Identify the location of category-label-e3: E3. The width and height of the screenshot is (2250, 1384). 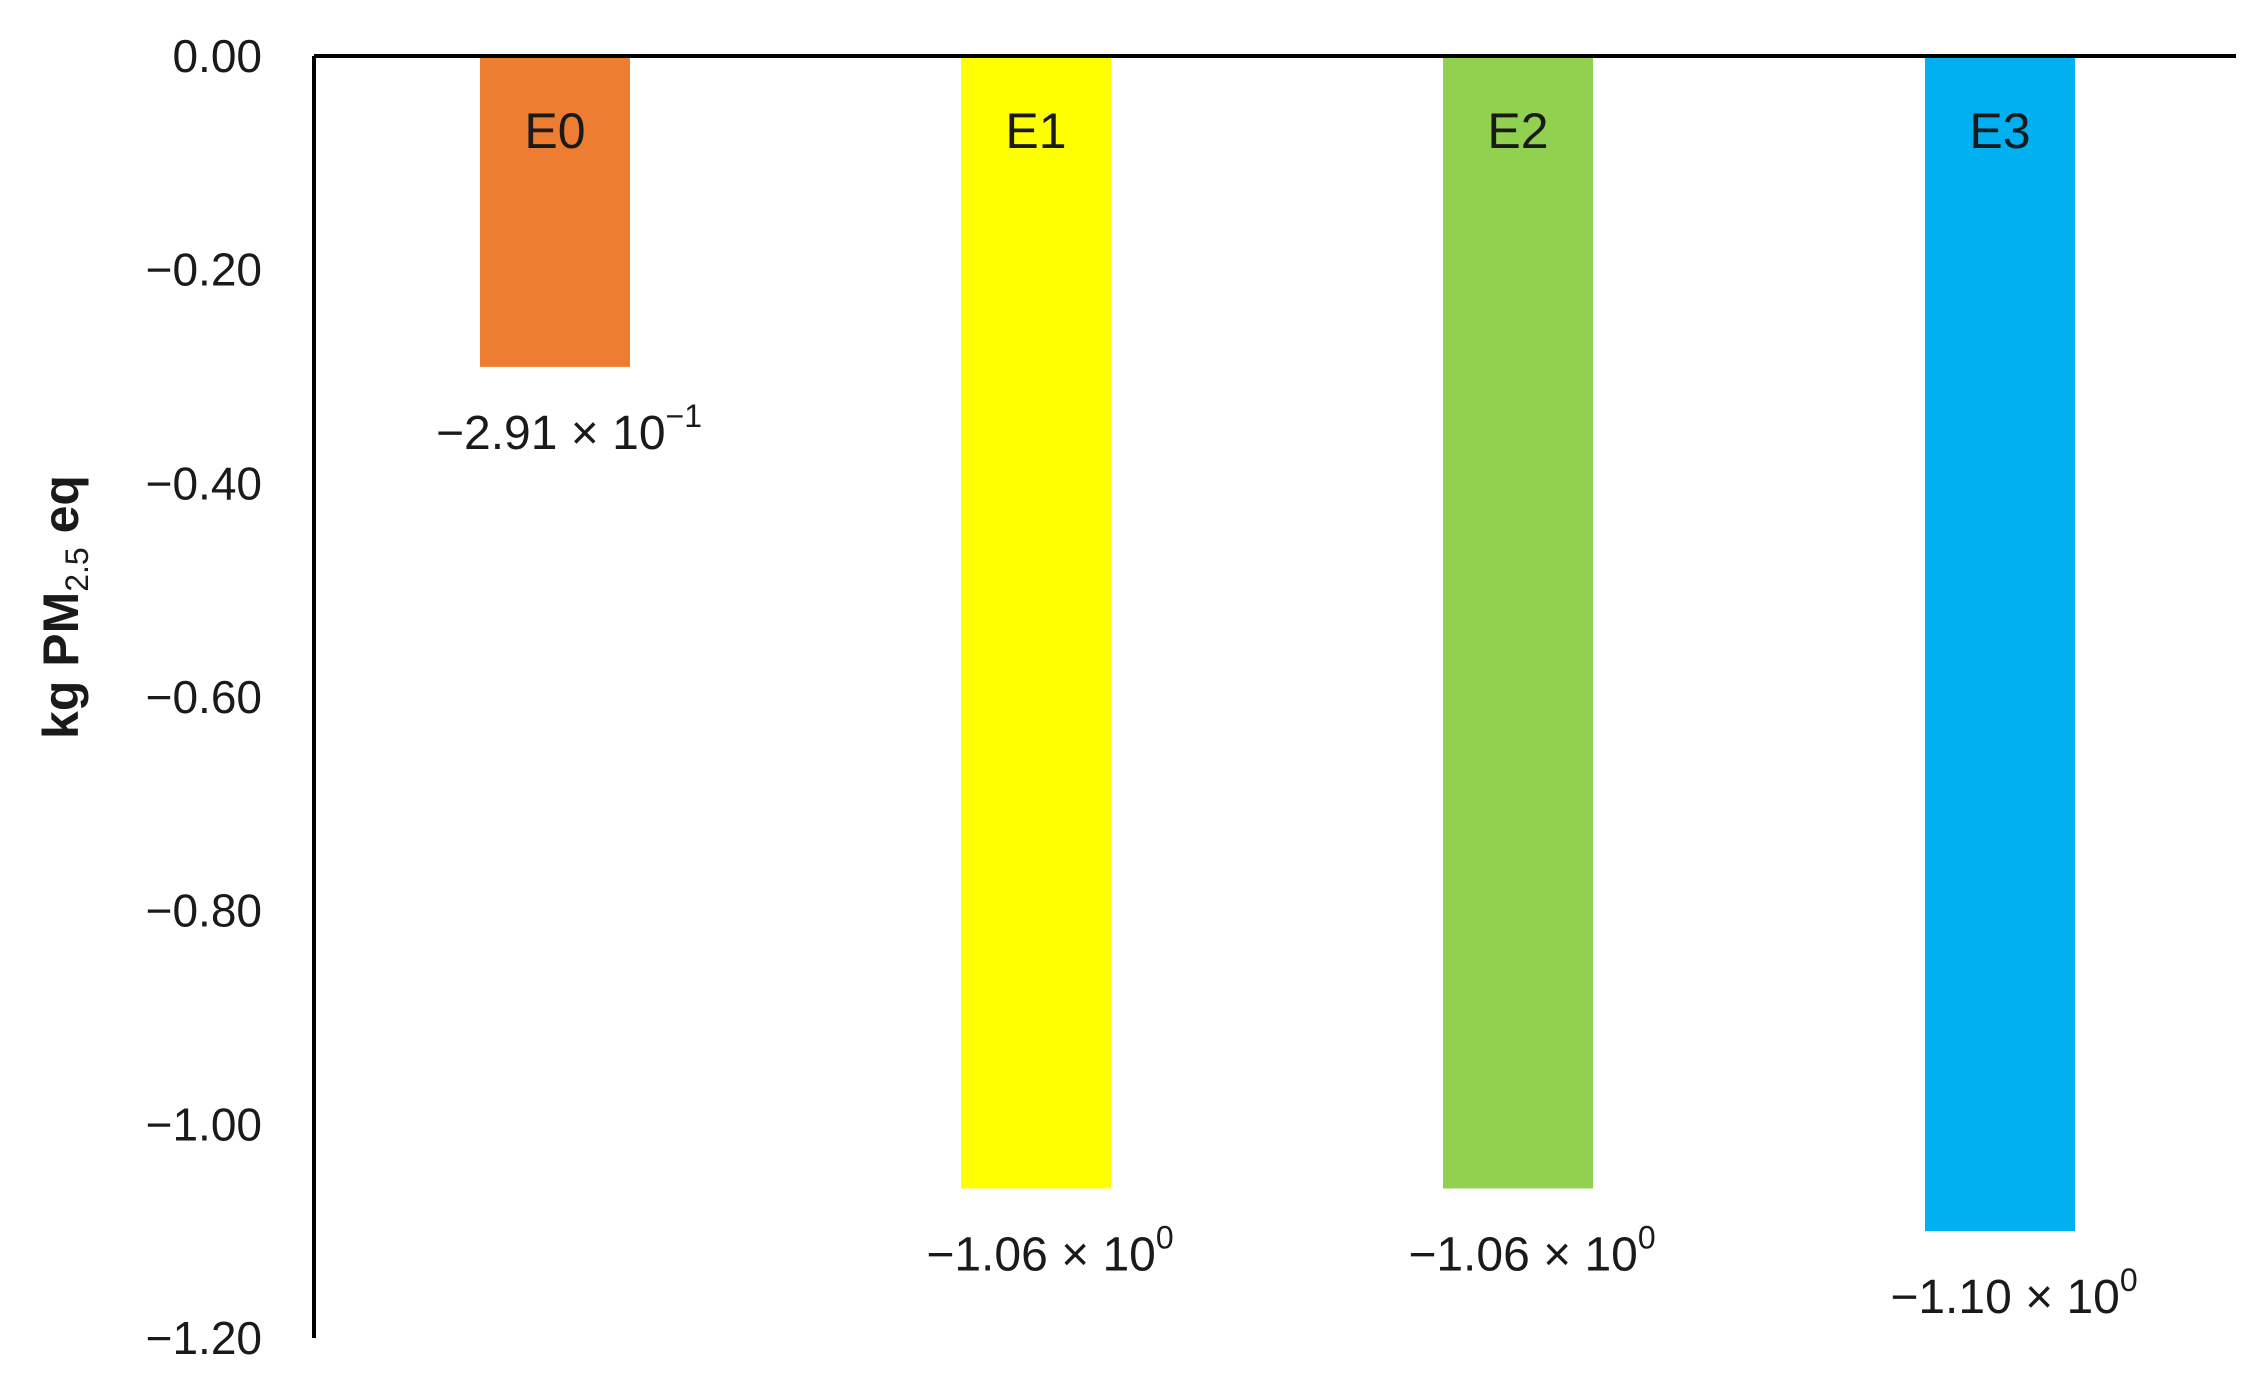
(1999, 131).